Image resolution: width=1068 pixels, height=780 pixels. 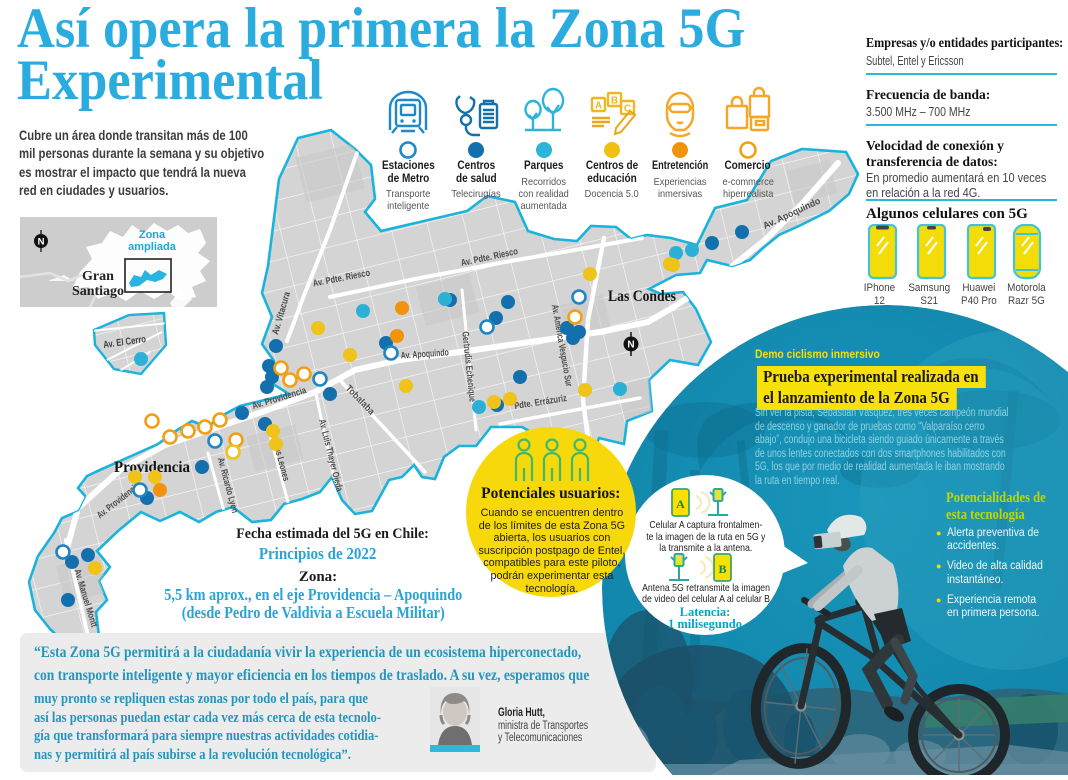 What do you see at coordinates (98, 291) in the screenshot?
I see `svg-text: Santiago` at bounding box center [98, 291].